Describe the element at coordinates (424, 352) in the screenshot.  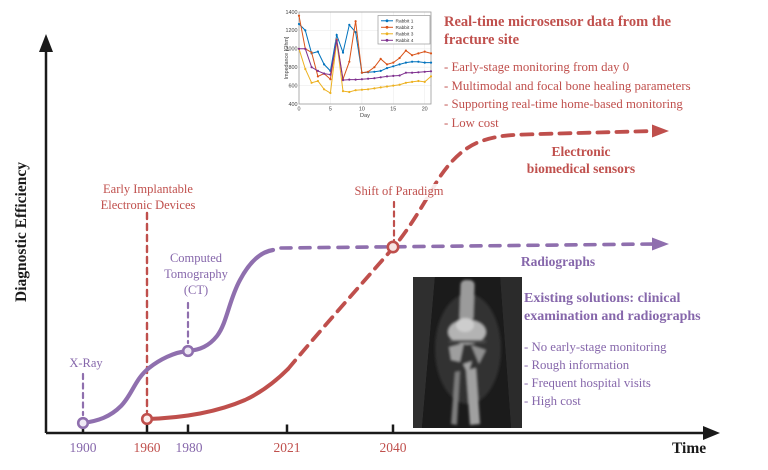
I see `xray-left-band` at that location.